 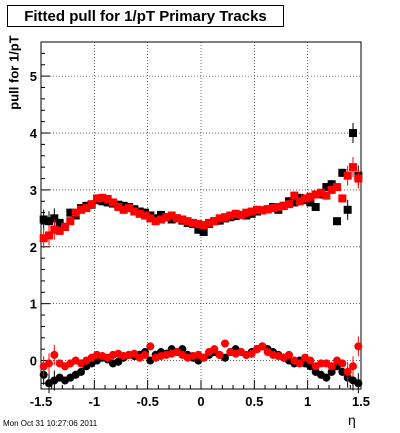 I want to click on y-tick-label: 5, so click(x=33, y=76).